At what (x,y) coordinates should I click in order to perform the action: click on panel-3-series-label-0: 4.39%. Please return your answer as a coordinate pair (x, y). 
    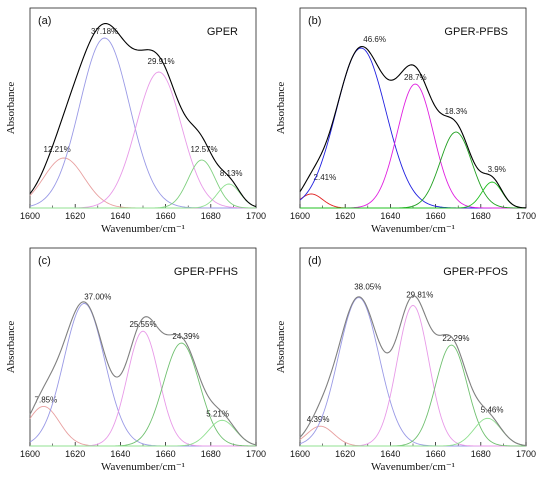
    Looking at the image, I should click on (318, 419).